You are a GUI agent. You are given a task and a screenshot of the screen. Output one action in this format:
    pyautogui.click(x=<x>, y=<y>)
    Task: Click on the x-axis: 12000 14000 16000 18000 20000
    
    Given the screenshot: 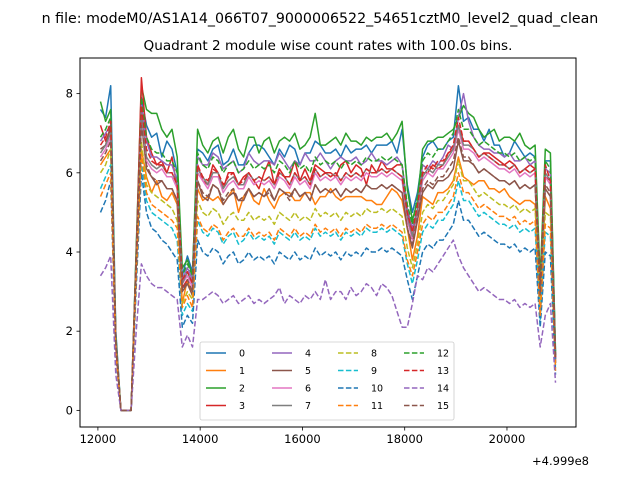 What is the action you would take?
    pyautogui.click(x=303, y=436)
    